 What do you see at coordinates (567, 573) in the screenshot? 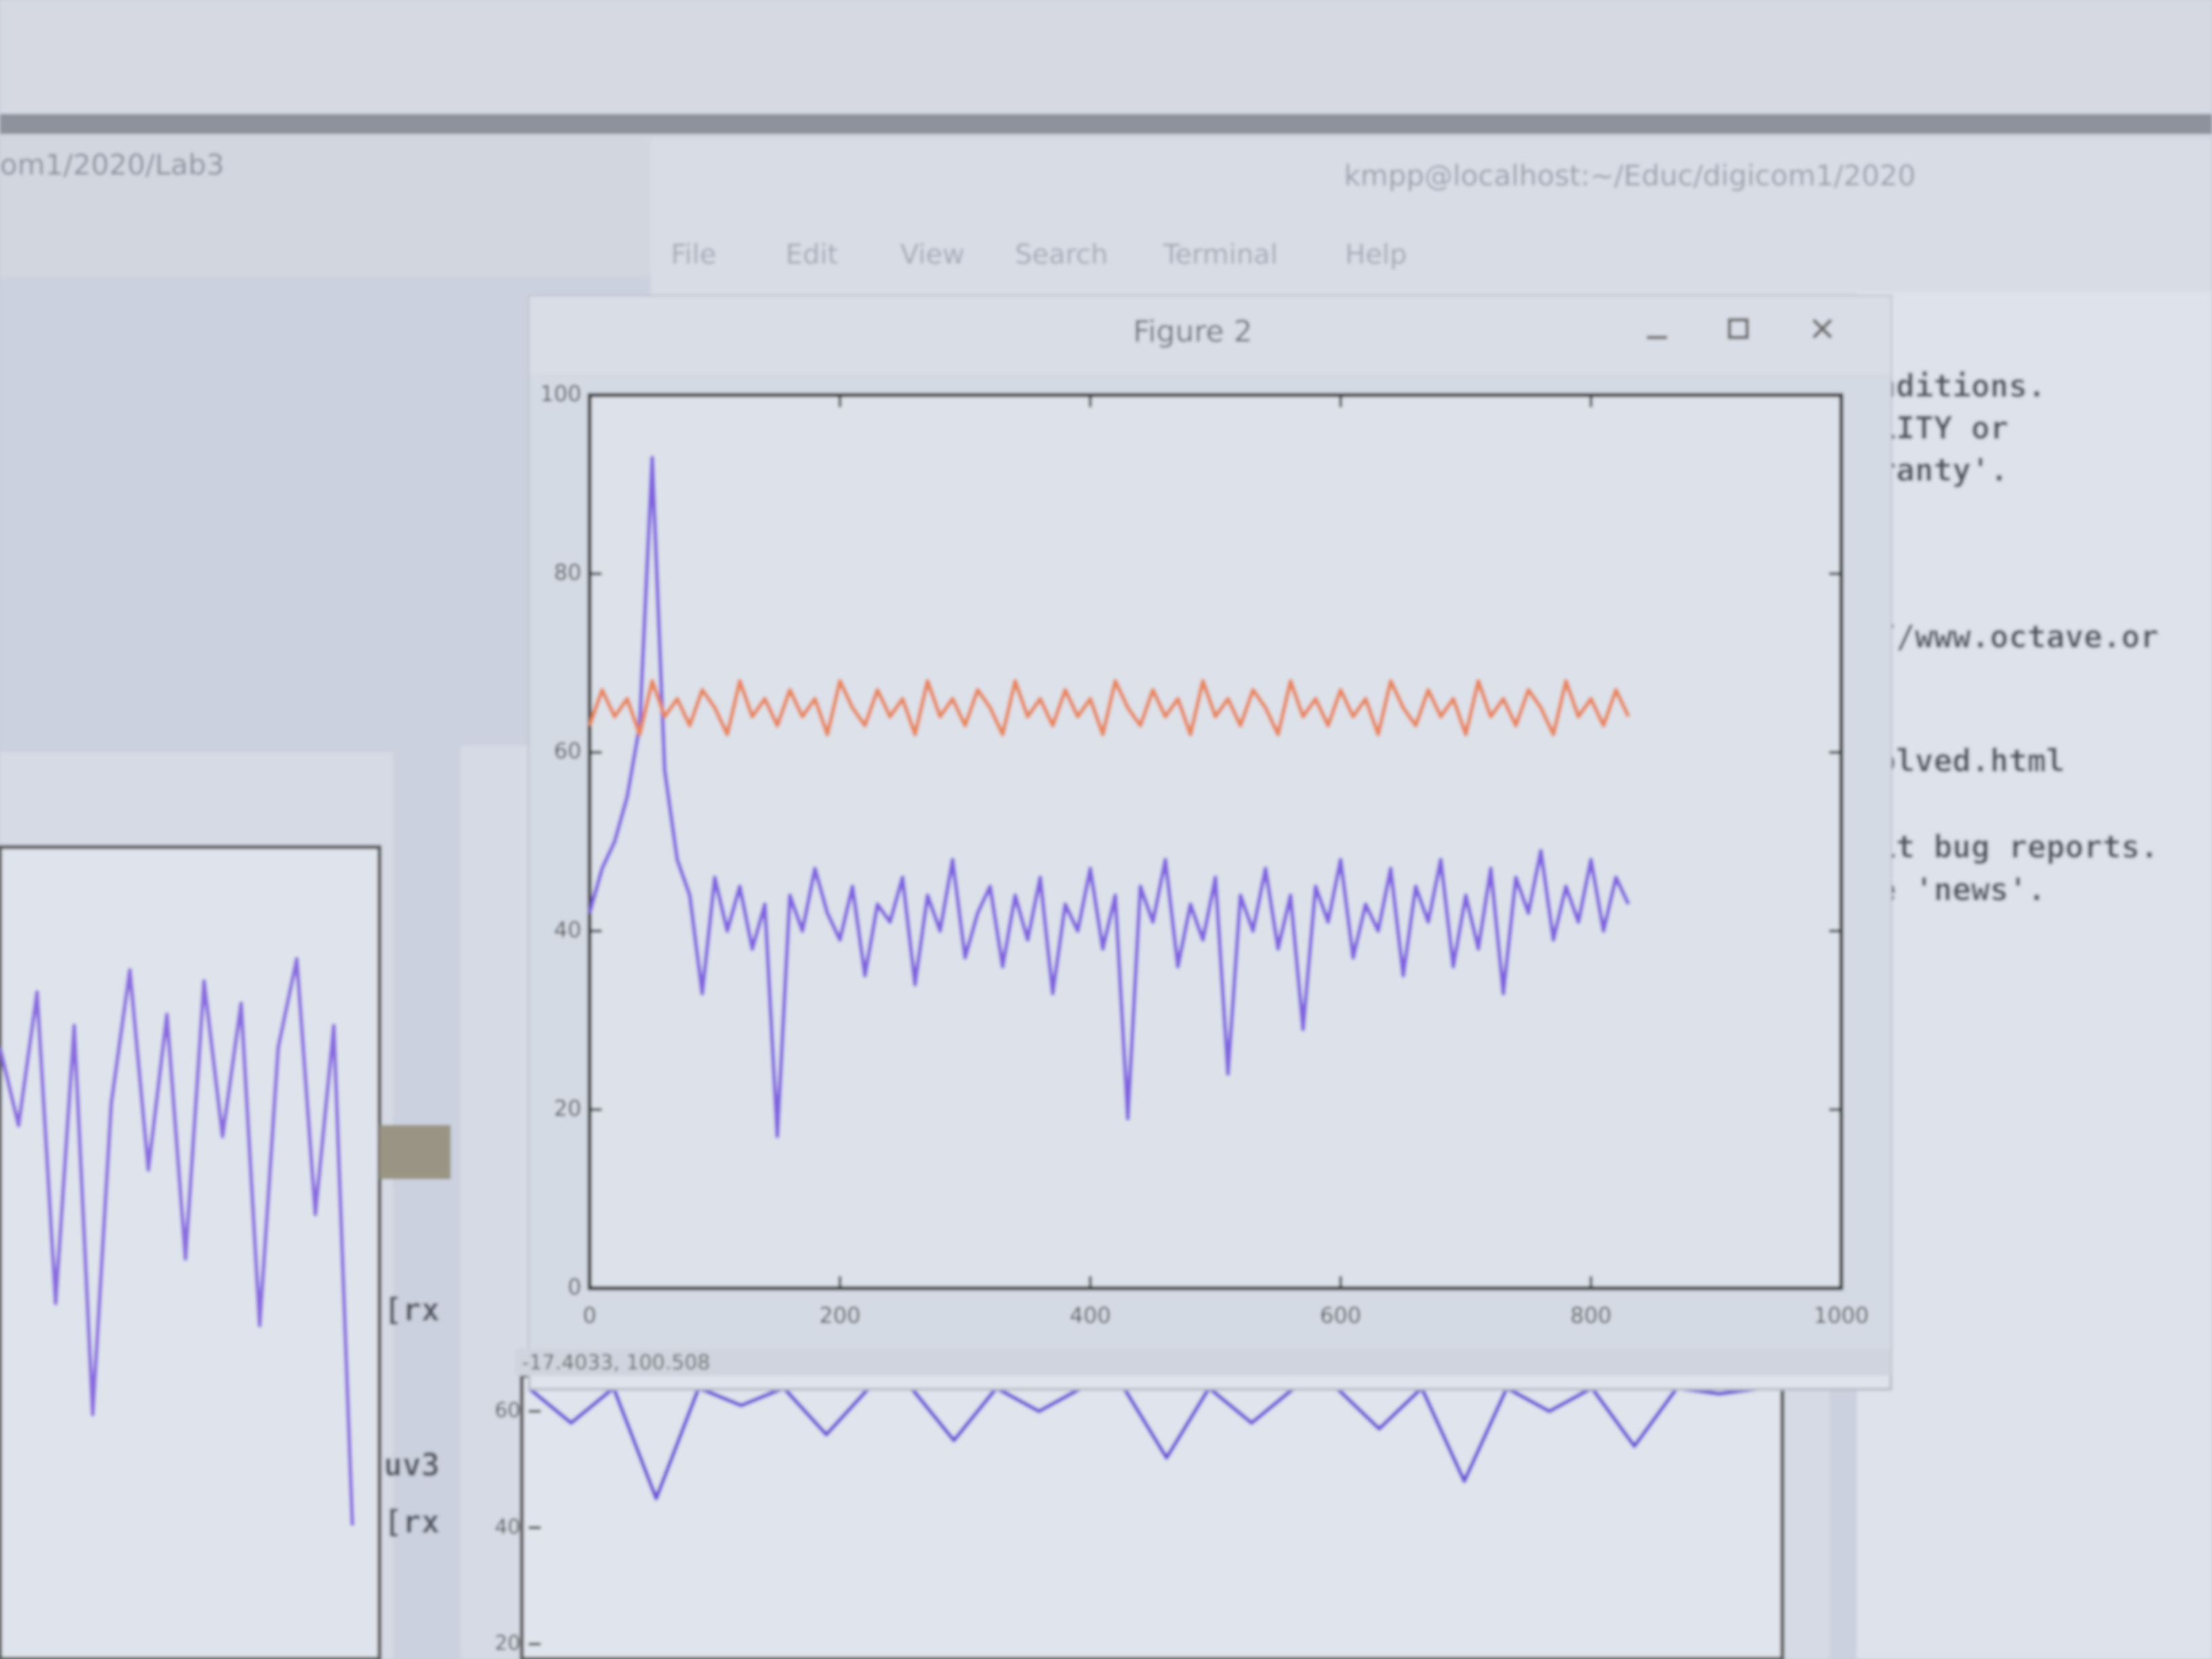
I see `y-tick-label: 80` at bounding box center [567, 573].